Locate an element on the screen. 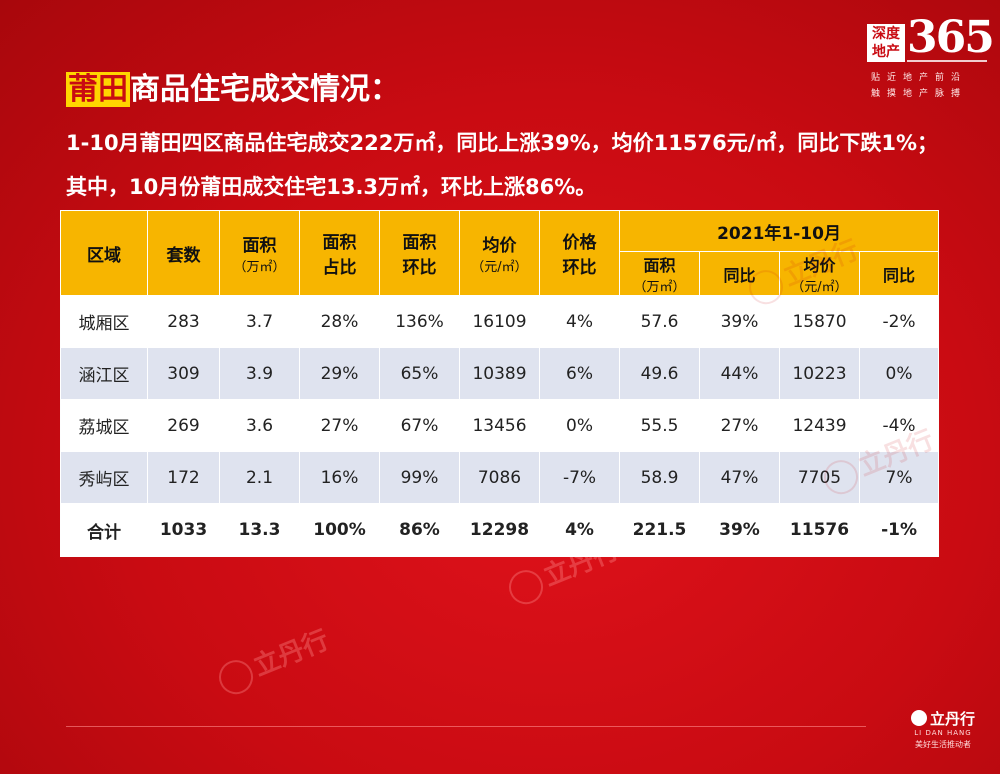 The height and width of the screenshot is (774, 1000). watermark-text: 立丹行 is located at coordinates (291, 654).